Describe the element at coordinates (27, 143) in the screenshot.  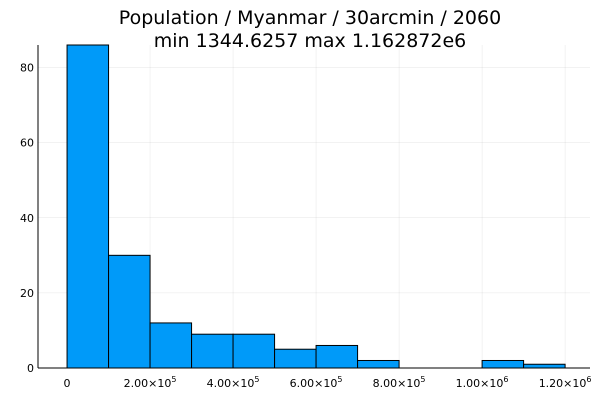
I see `y-tick-label: 60` at that location.